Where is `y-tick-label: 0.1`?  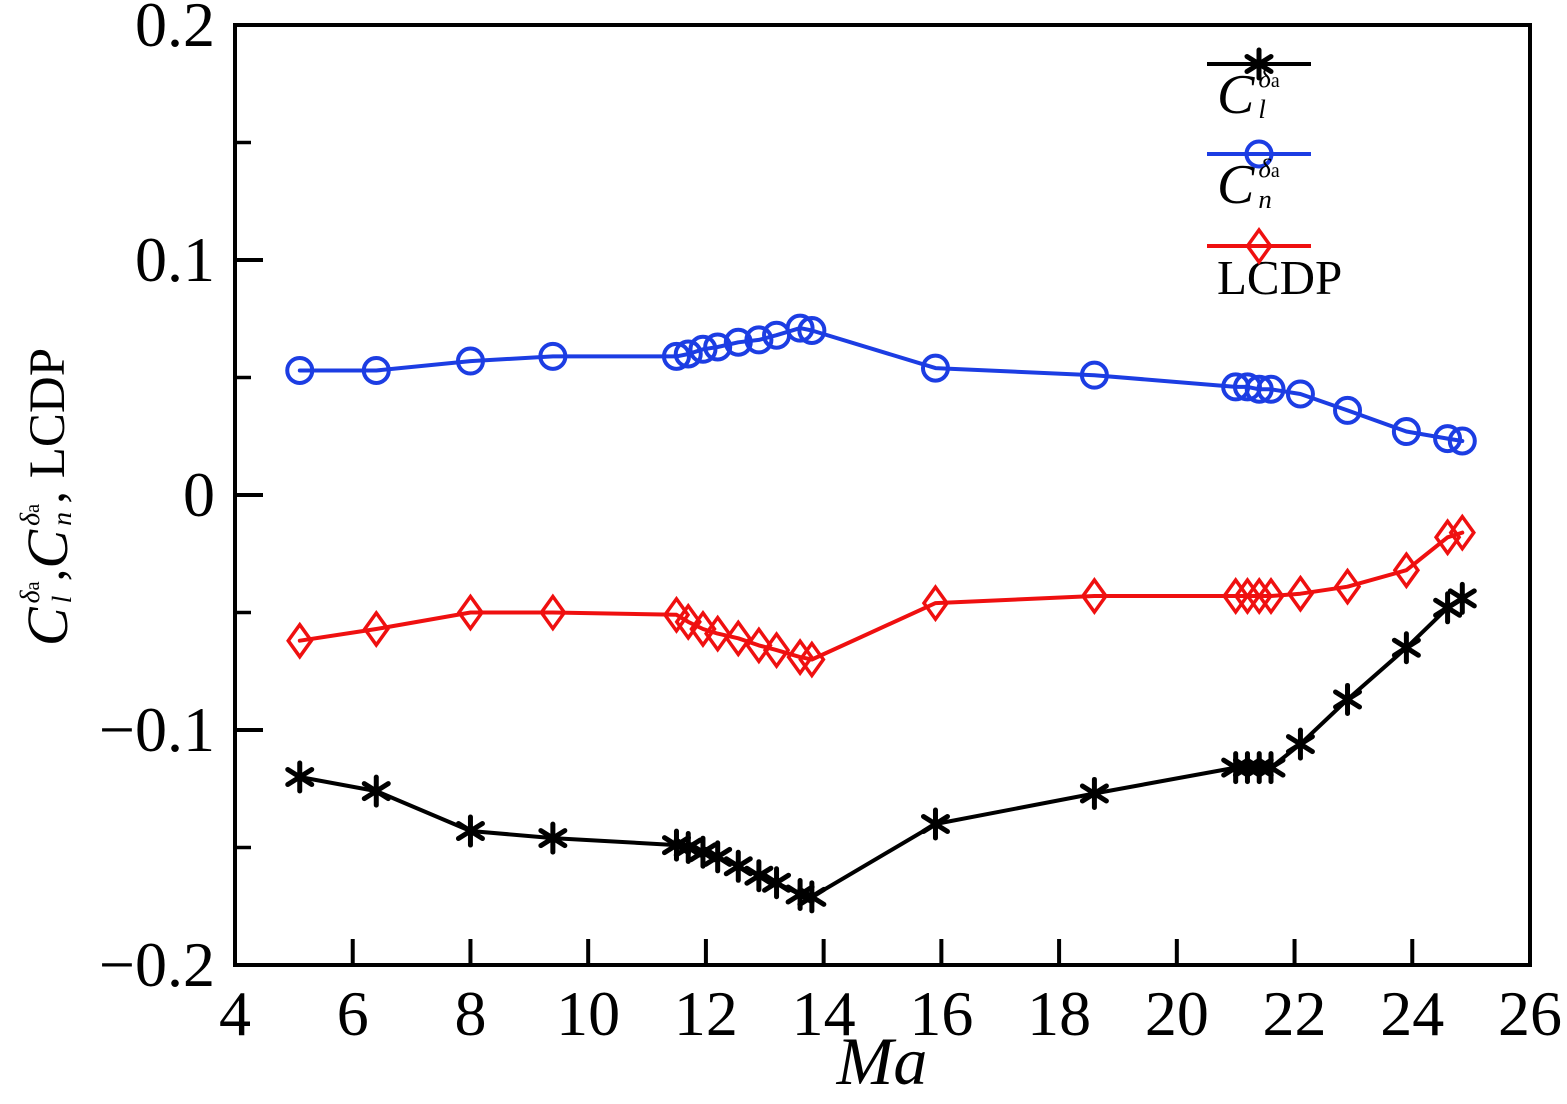 y-tick-label: 0.1 is located at coordinates (175, 259).